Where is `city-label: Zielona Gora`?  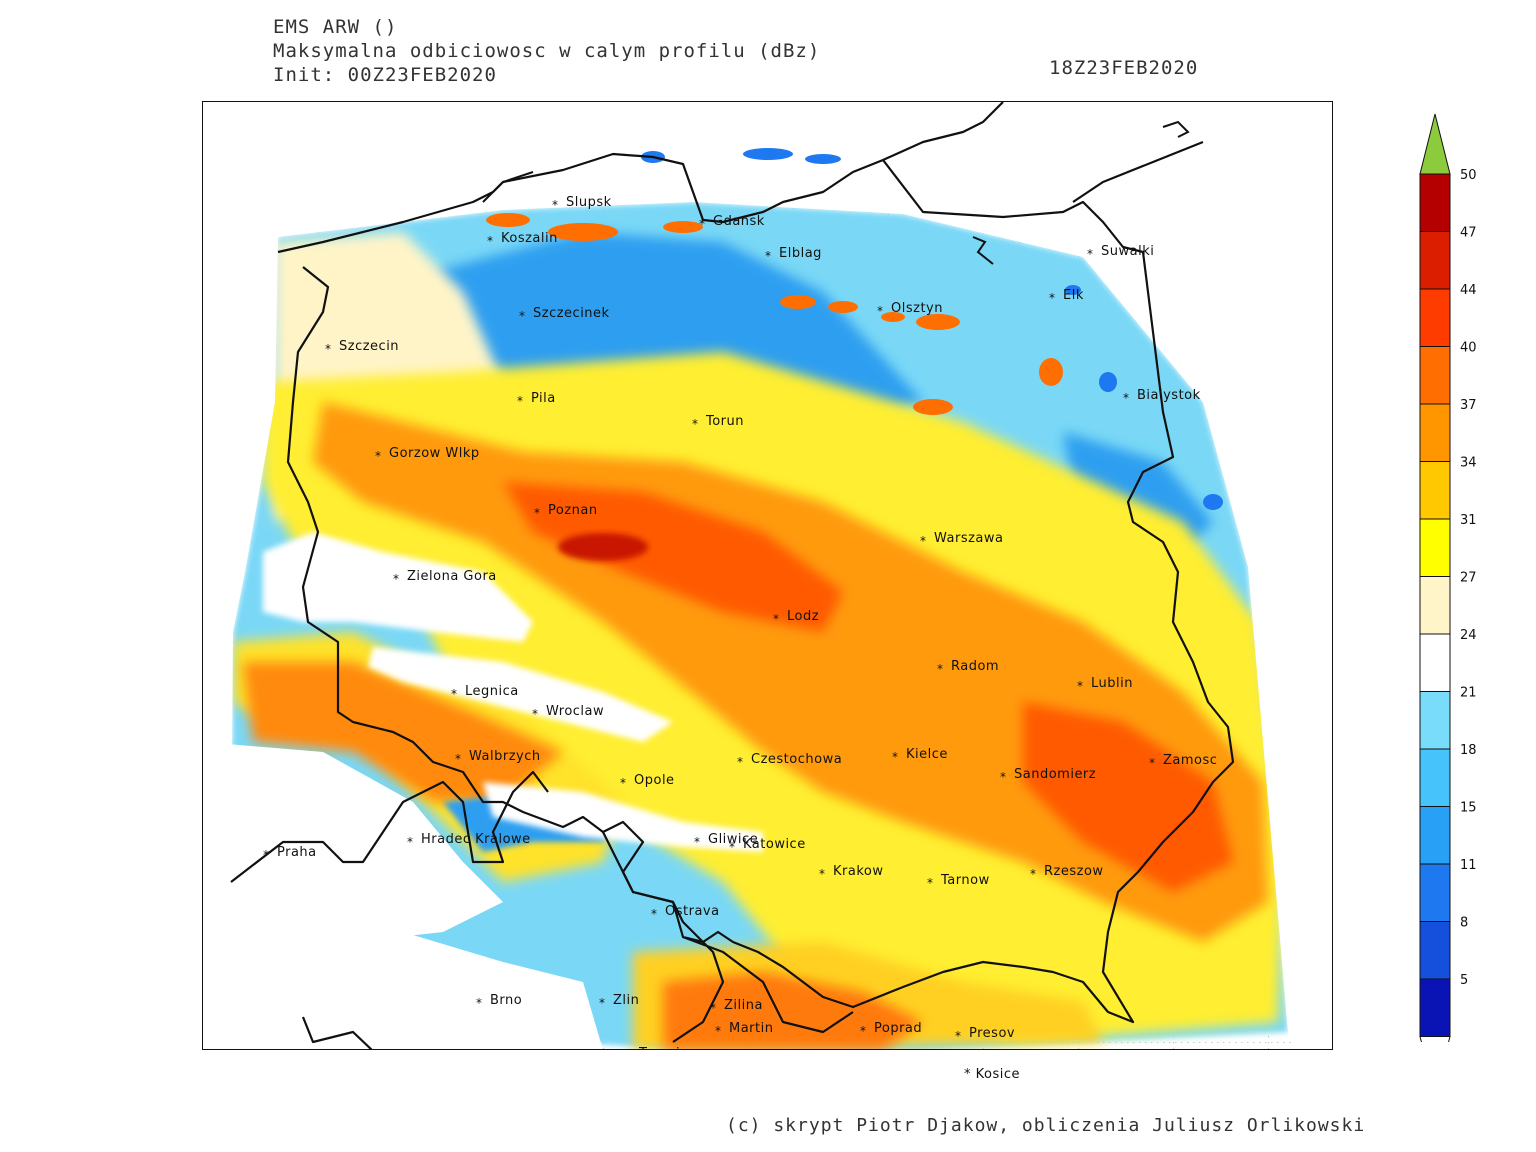
city-label: Zielona Gora is located at coordinates (452, 576).